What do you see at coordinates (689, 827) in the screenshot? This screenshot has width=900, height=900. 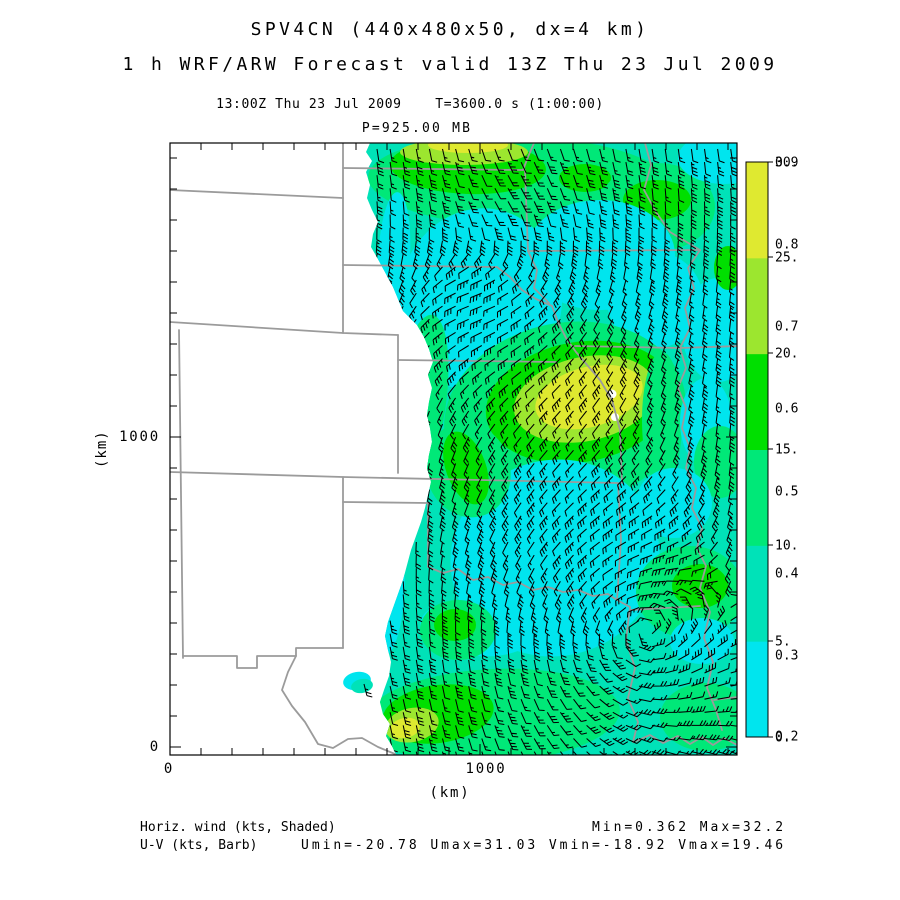 I see `legend-shaded-stats: Min=0.362 Max=32.2` at bounding box center [689, 827].